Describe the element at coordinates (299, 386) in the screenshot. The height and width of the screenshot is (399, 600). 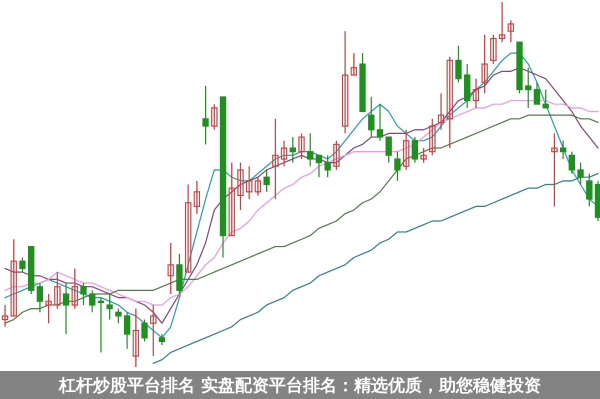
I see `text: 杠杆炒股平台排名 实盘配资平台排名：精选优质，助您稳健投资` at that location.